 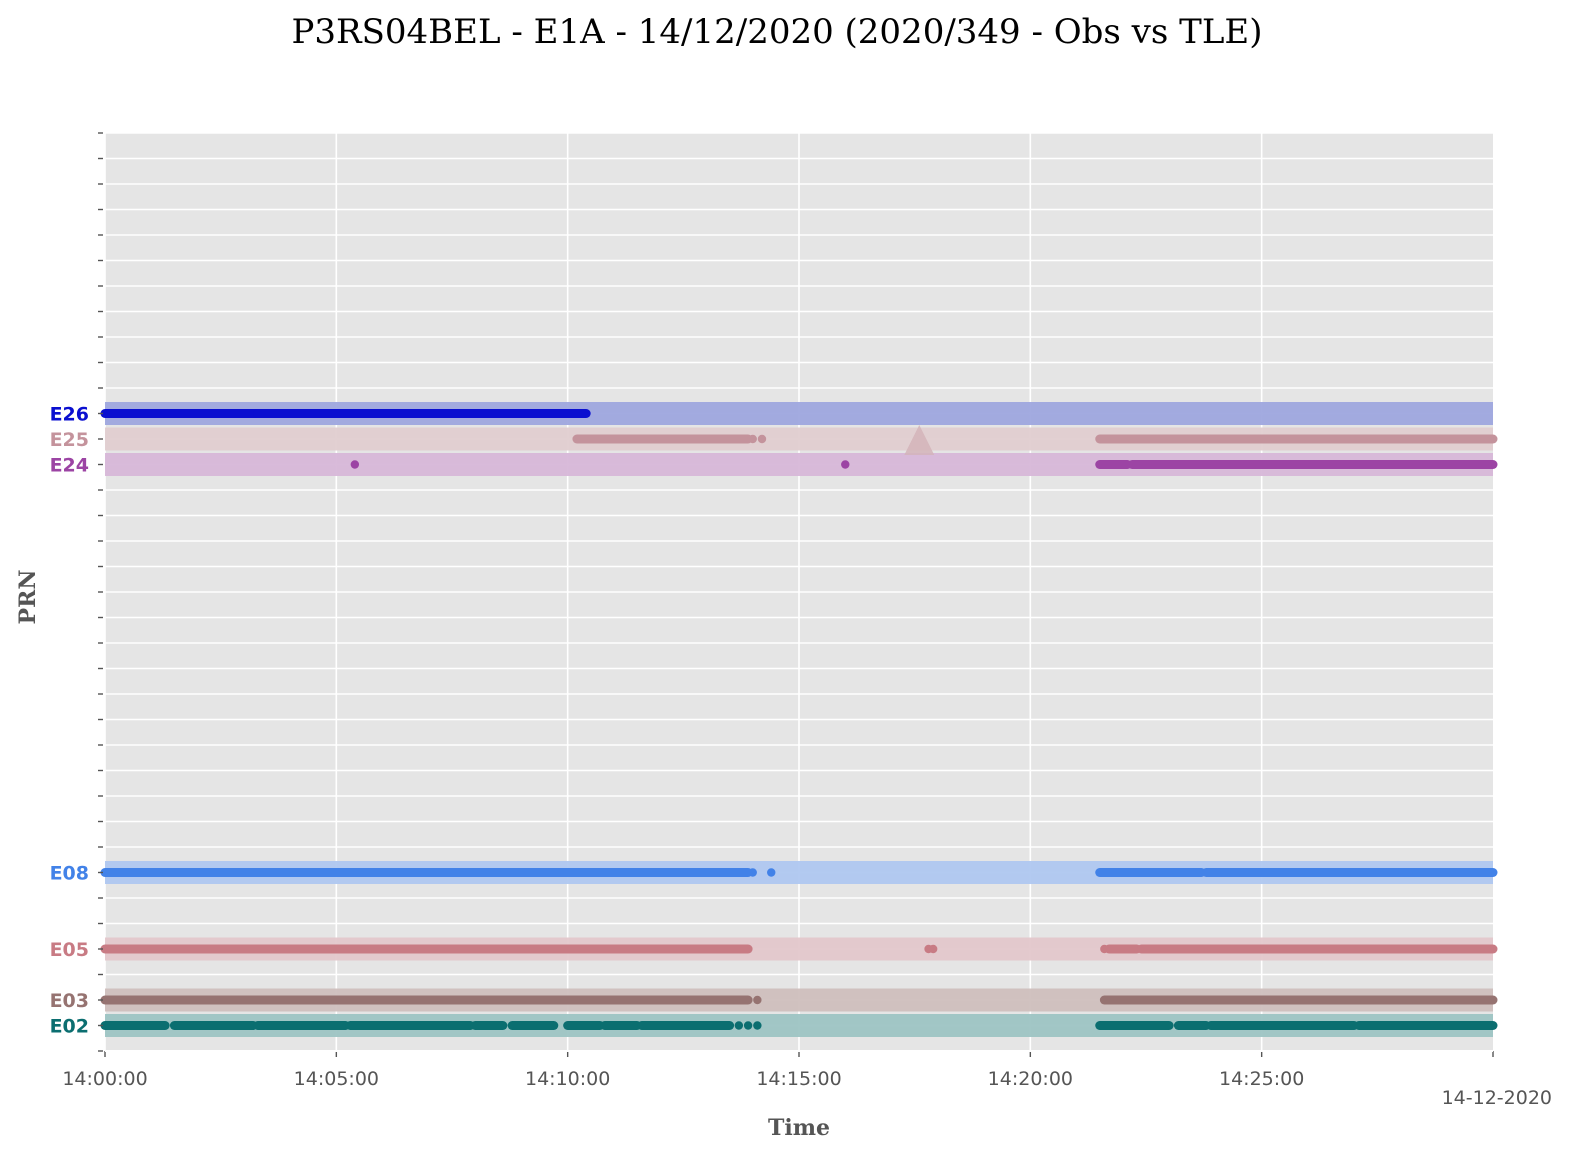 I want to click on tle-band-e02, so click(x=799, y=1025).